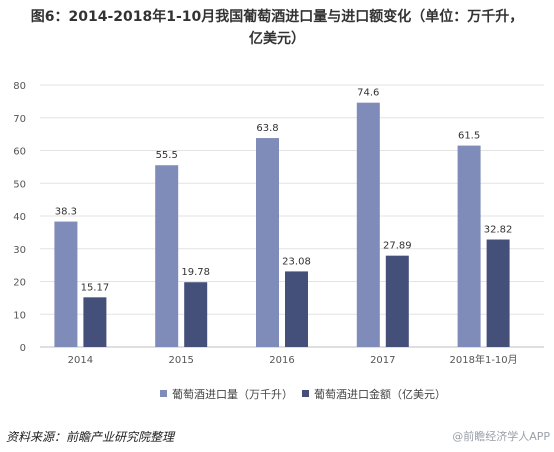  Describe the element at coordinates (19, 217) in the screenshot. I see `y-tick-label: 40` at that location.